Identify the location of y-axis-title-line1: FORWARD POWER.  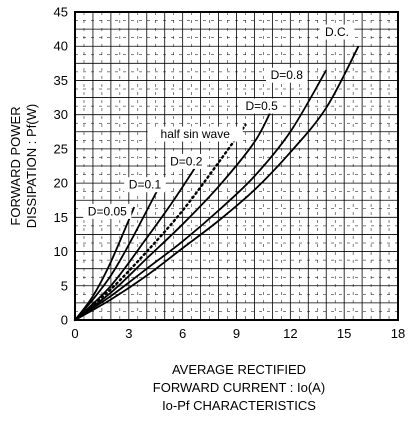
(15, 165).